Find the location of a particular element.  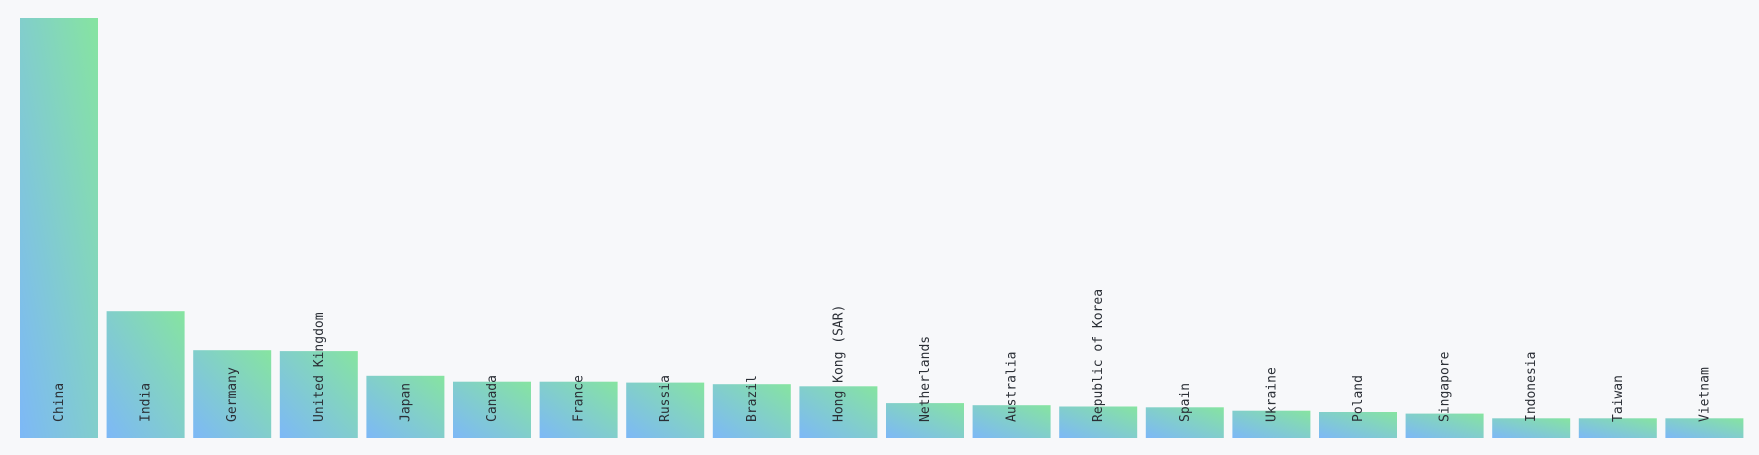

category-label: Republic of Korea is located at coordinates (1098, 355).